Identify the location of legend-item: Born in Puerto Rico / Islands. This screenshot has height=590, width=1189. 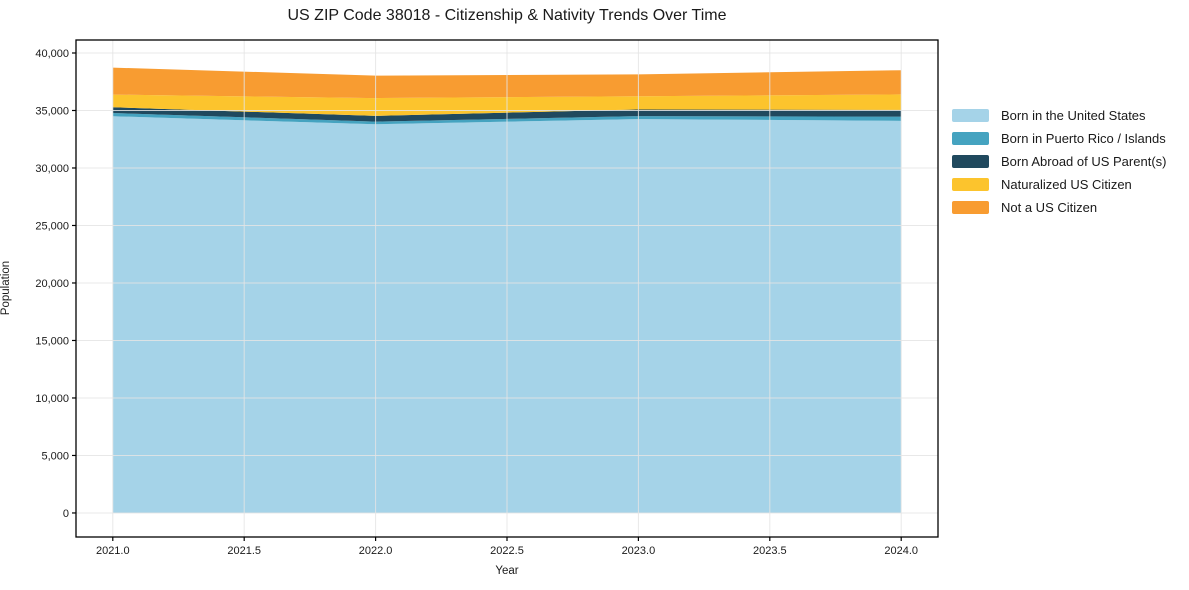
(1059, 138).